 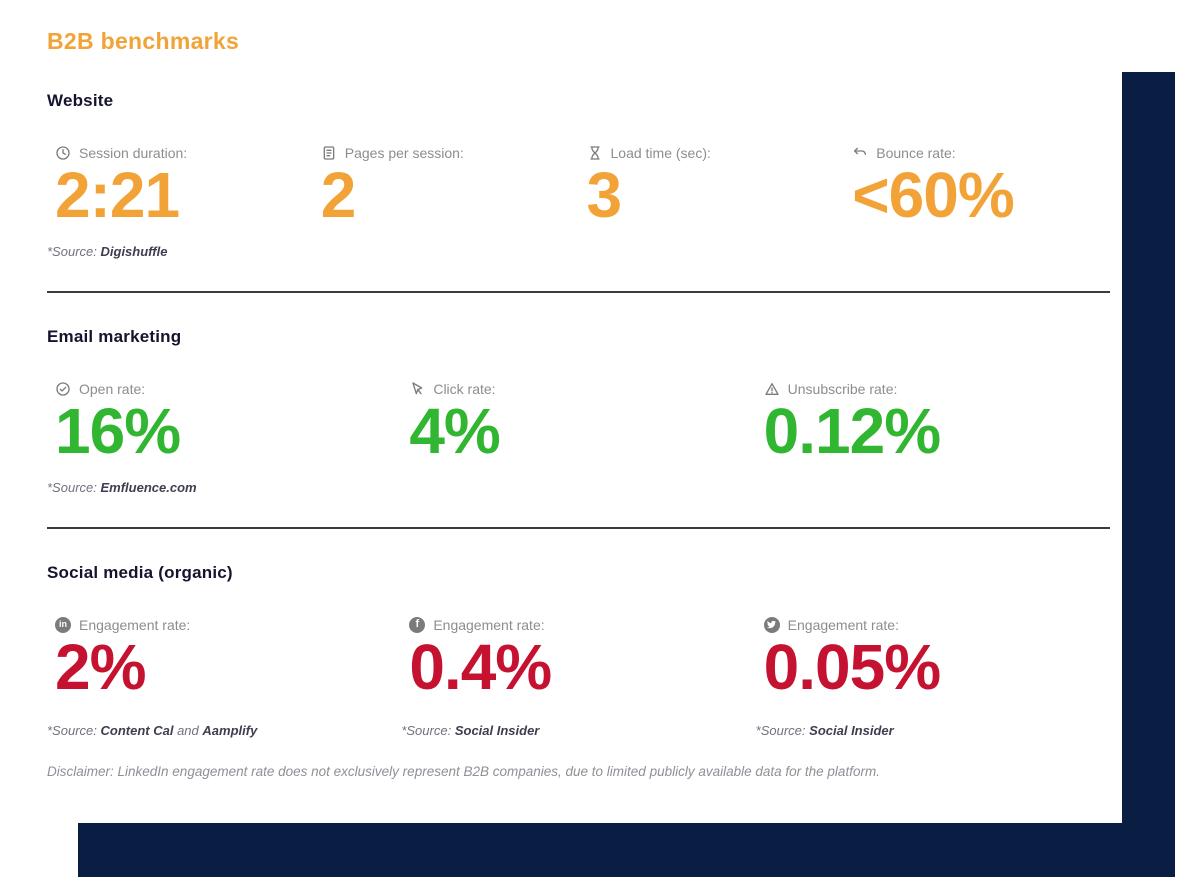 I want to click on stat-label: Click rate:, so click(x=582, y=389).